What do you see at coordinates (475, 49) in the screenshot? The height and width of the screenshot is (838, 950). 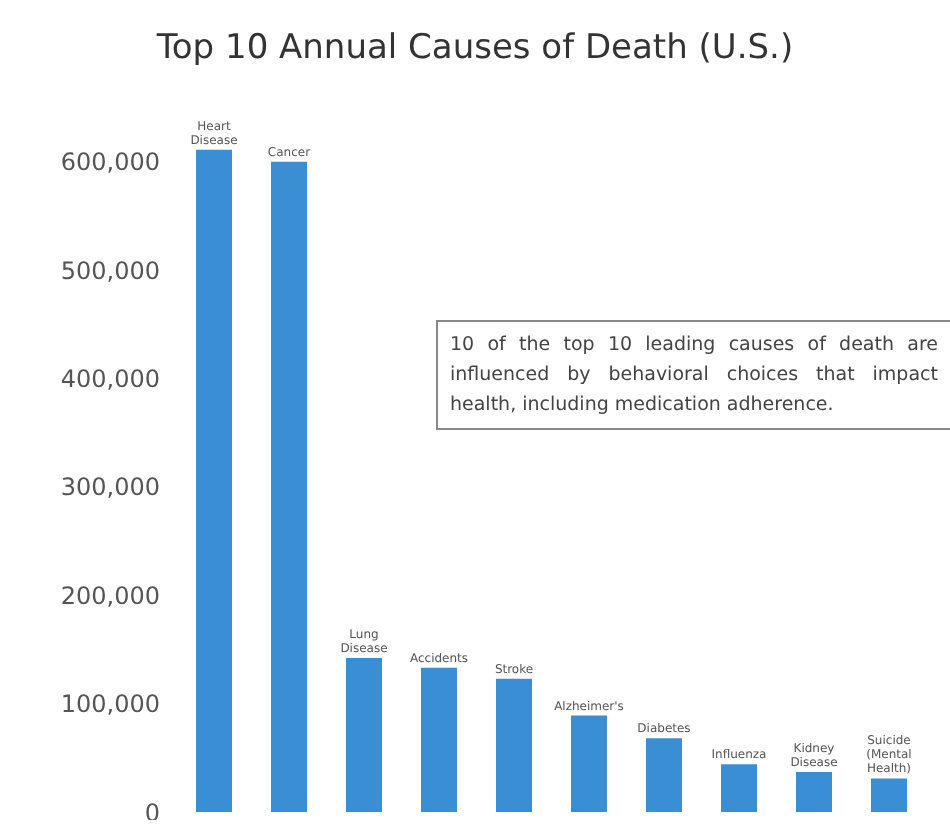 I see `chart-title: Top 10 Annual Causes of Death (U.S.)` at bounding box center [475, 49].